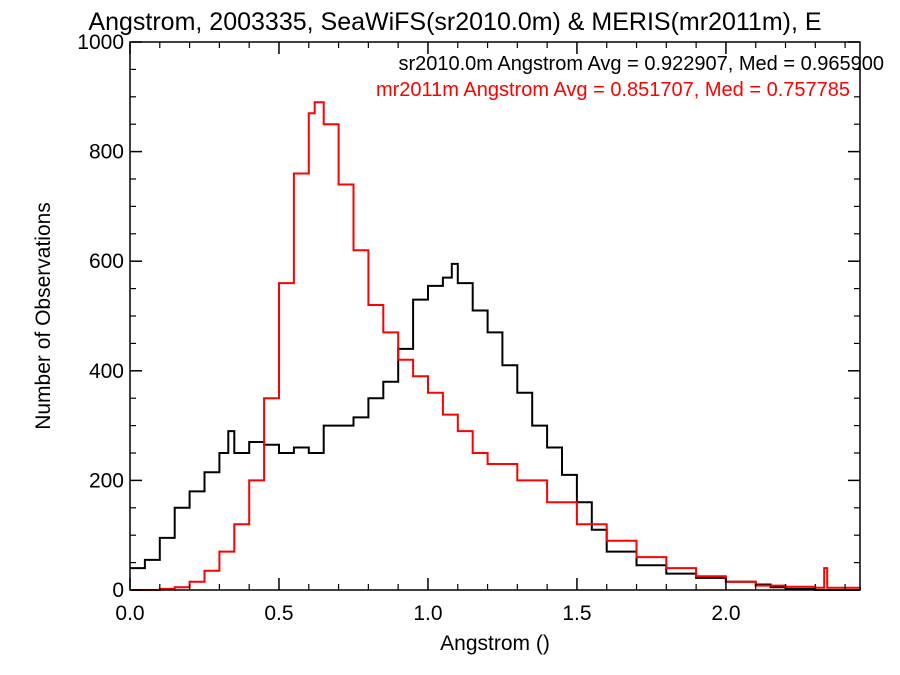  I want to click on x-tick-label: 1.5, so click(576, 613).